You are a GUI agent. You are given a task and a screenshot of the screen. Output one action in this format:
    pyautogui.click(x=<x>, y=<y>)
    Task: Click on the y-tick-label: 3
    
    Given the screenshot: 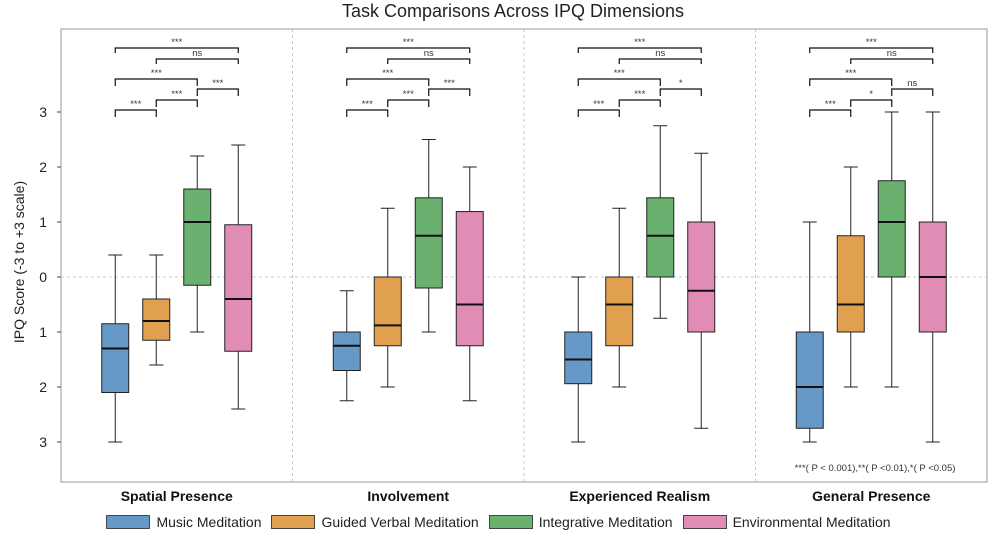 What is the action you would take?
    pyautogui.click(x=43, y=442)
    